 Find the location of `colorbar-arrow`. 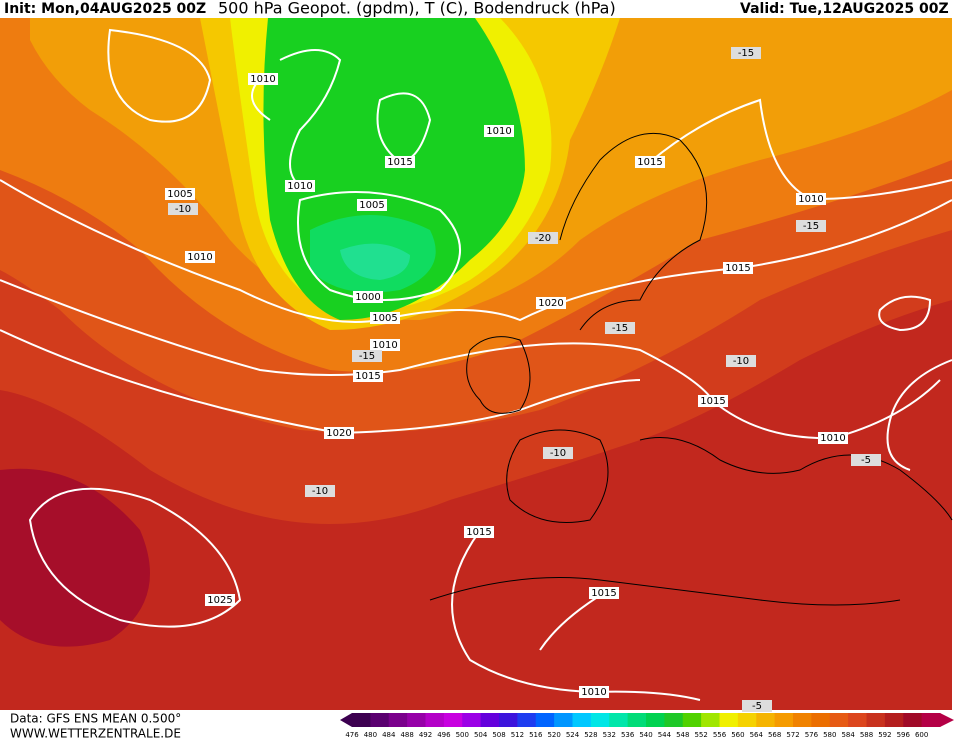

colorbar-arrow is located at coordinates (346, 720).